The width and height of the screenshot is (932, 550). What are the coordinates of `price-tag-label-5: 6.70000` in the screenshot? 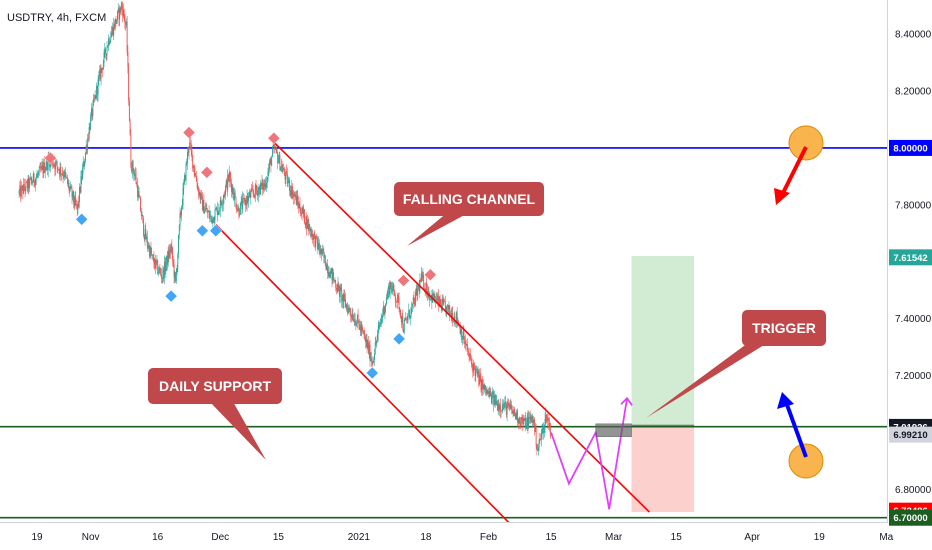 It's located at (910, 518).